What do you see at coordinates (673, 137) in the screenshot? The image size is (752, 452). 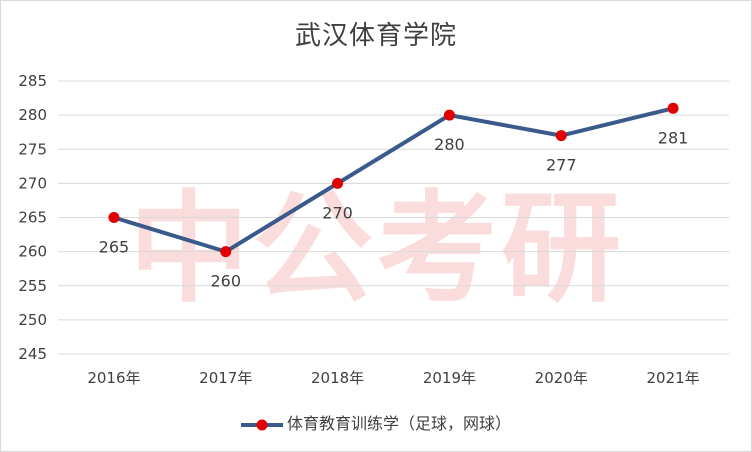 I see `data-label: 281` at bounding box center [673, 137].